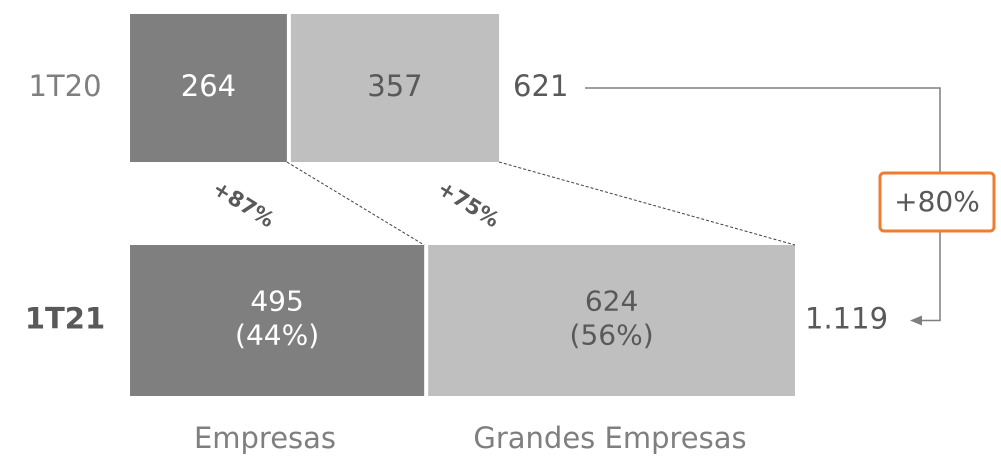 The height and width of the screenshot is (471, 1001). Describe the element at coordinates (916, 320) in the screenshot. I see `arrow-head` at that location.